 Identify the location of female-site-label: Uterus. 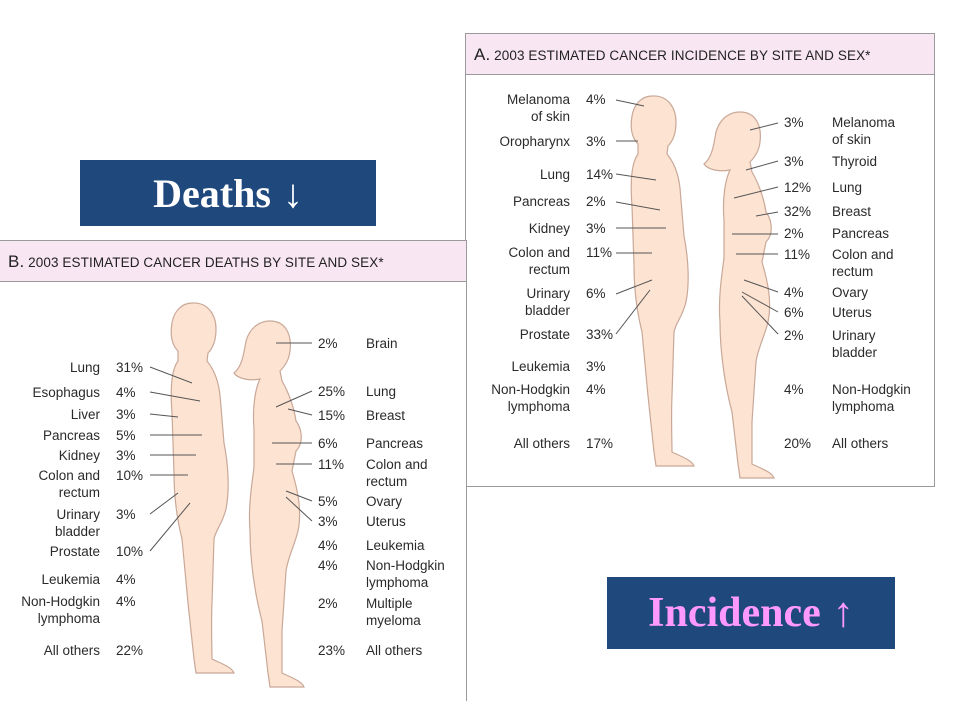
(386, 521).